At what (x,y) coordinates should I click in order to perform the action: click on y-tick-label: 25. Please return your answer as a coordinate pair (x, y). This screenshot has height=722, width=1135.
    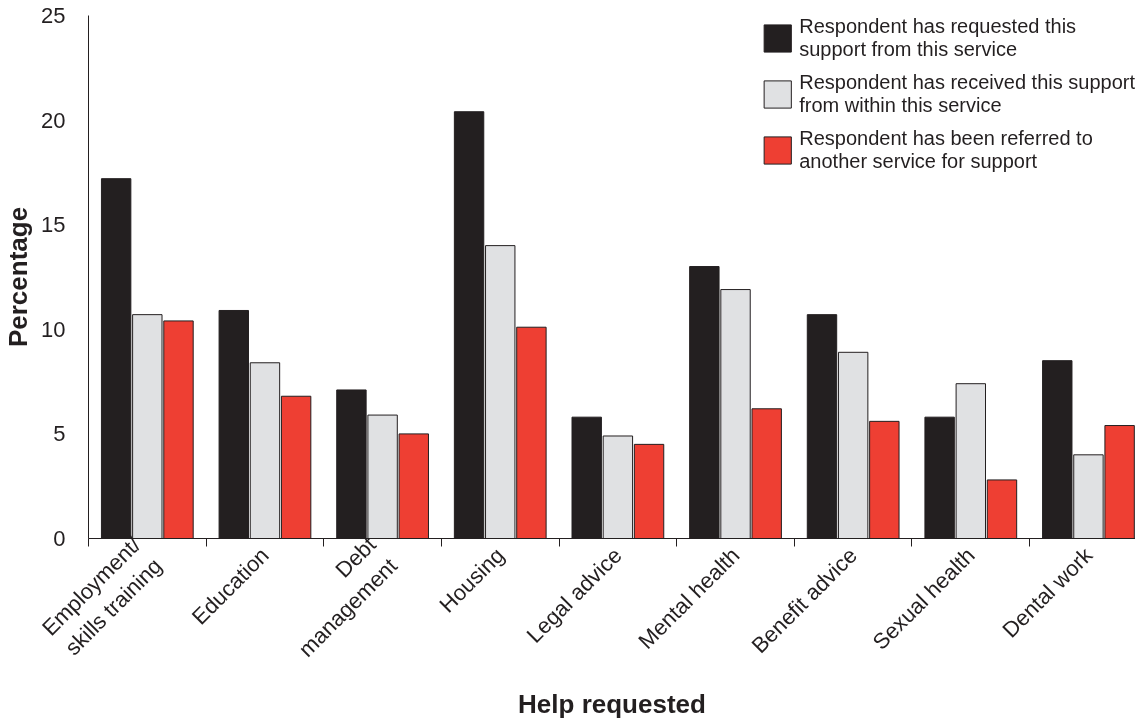
    Looking at the image, I should click on (53, 15).